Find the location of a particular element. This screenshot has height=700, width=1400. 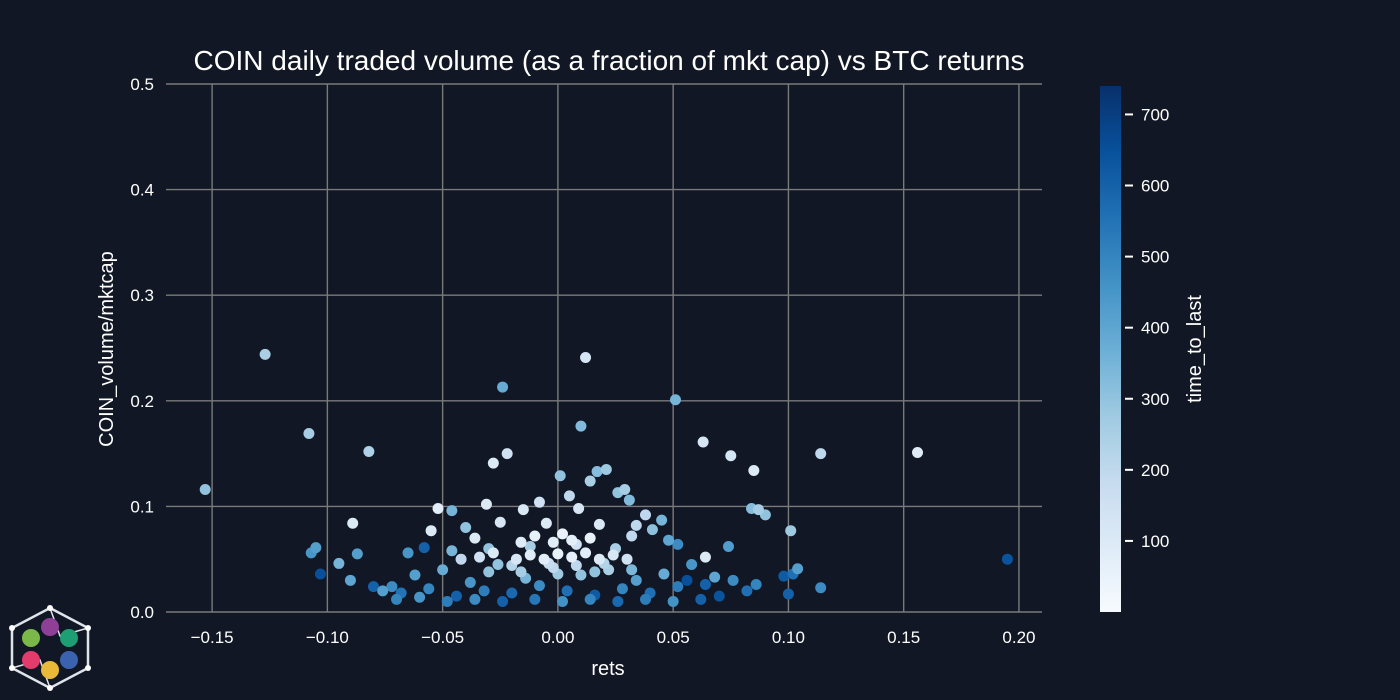

colorbar-tick-label: 700 is located at coordinates (1155, 114).